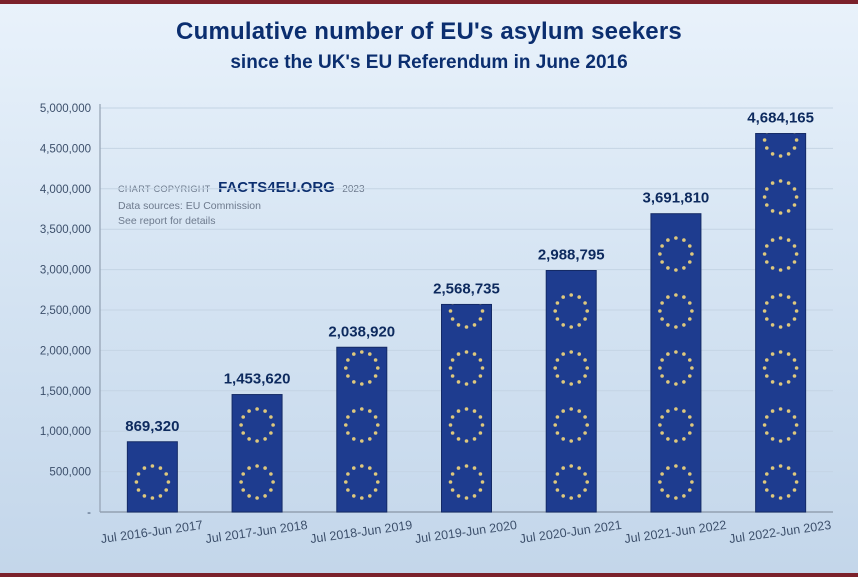 The image size is (858, 577). I want to click on y-axis-tick-label: -, so click(89, 513).